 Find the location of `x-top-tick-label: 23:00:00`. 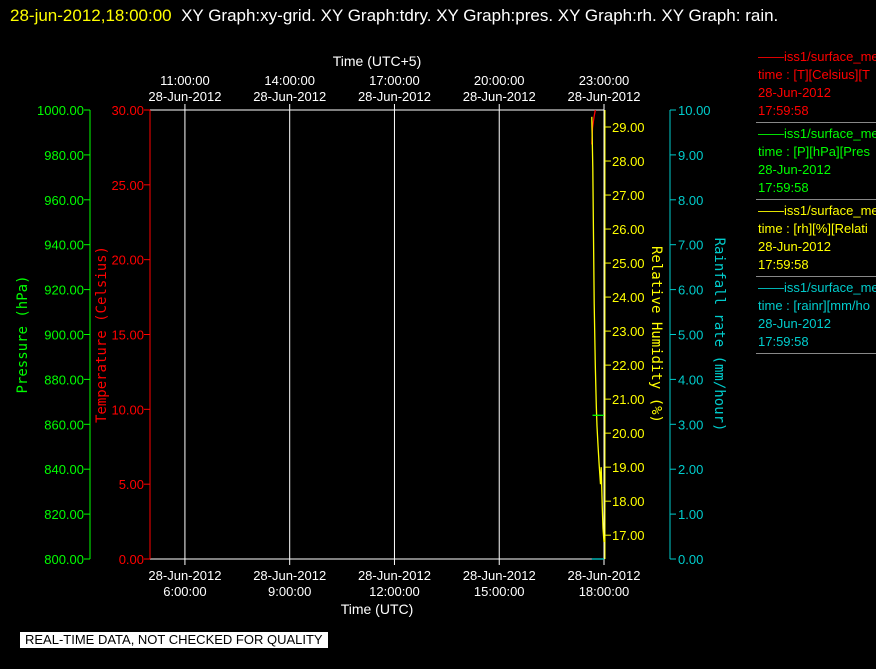

x-top-tick-label: 23:00:00 is located at coordinates (604, 80).